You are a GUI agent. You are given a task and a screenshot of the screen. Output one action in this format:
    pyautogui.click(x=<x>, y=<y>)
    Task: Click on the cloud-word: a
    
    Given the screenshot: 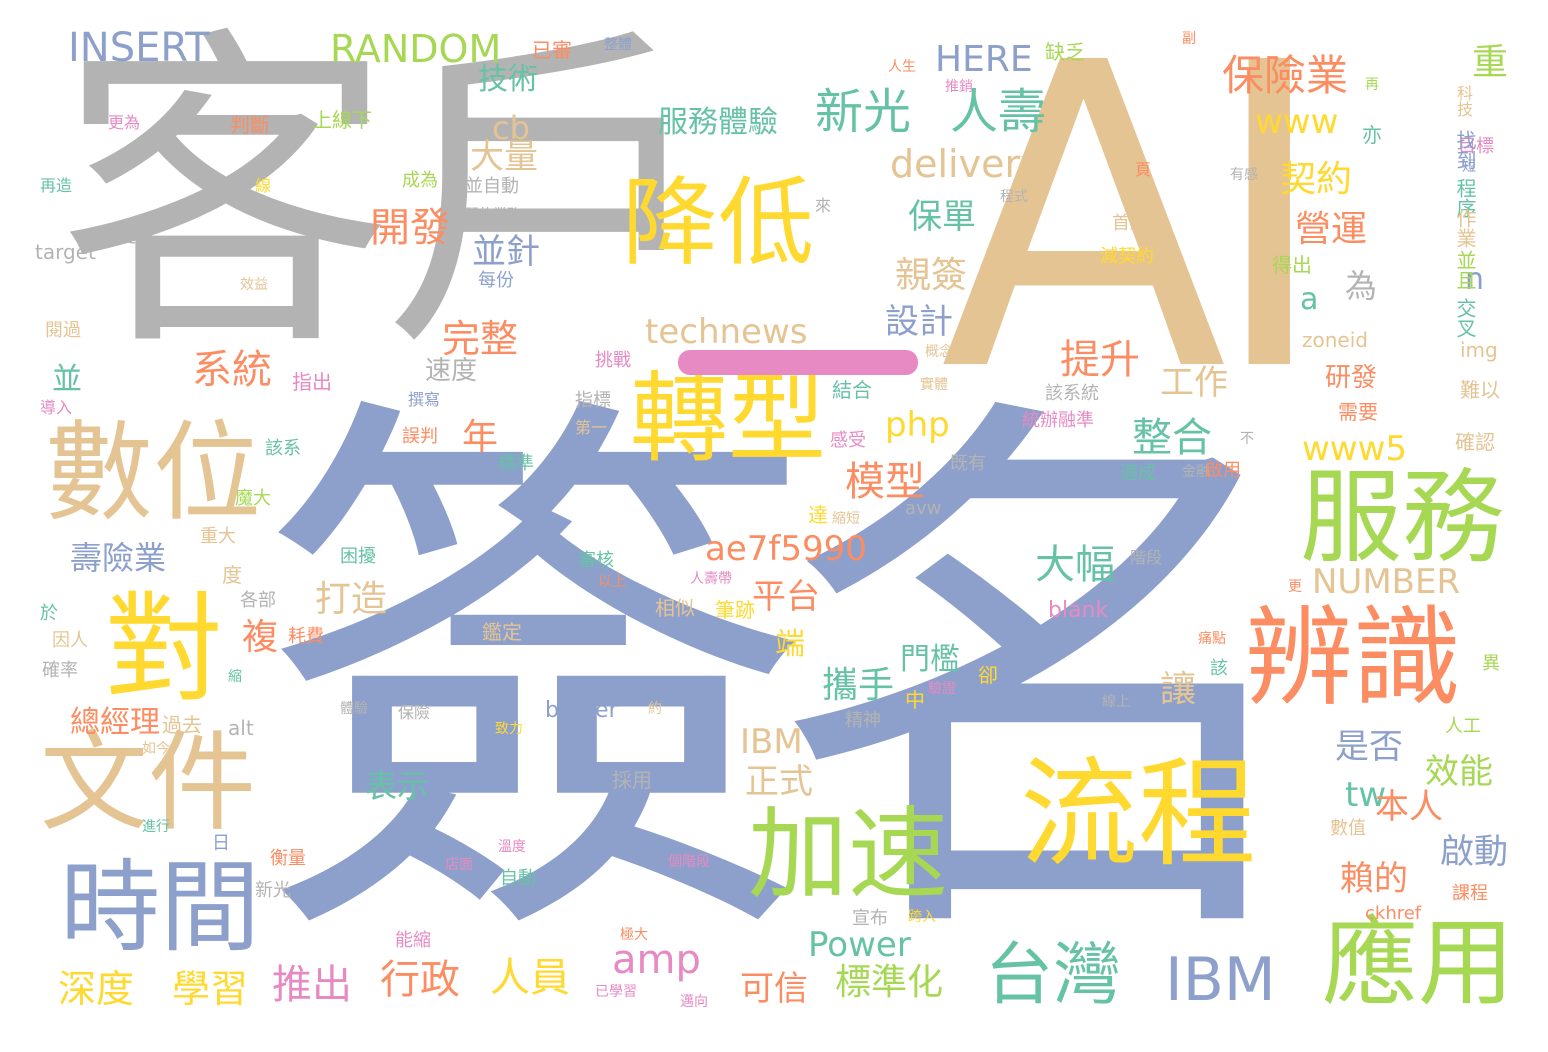 What is the action you would take?
    pyautogui.click(x=1309, y=299)
    